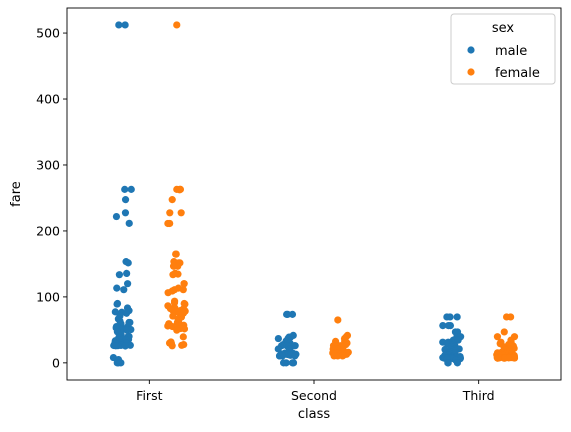  What do you see at coordinates (48, 99) in the screenshot?
I see `y-tick-label: 400` at bounding box center [48, 99].